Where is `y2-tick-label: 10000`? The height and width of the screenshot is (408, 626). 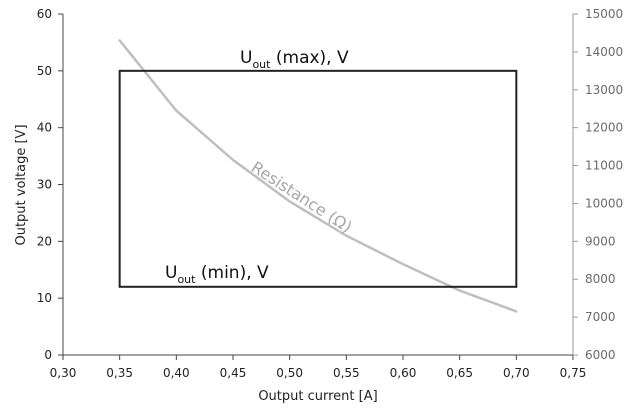
y2-tick-label: 10000 is located at coordinates (604, 203).